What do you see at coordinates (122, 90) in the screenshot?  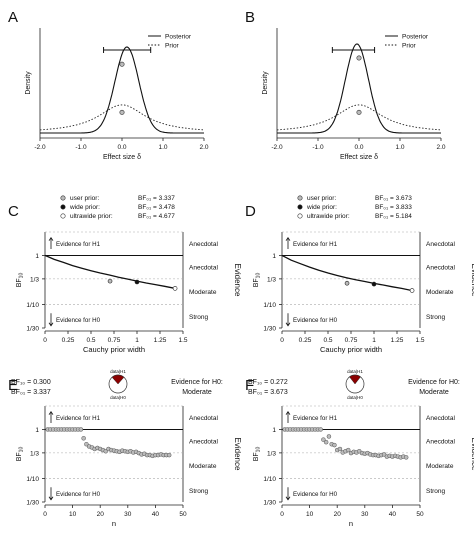 I see `posterior-curve` at bounding box center [122, 90].